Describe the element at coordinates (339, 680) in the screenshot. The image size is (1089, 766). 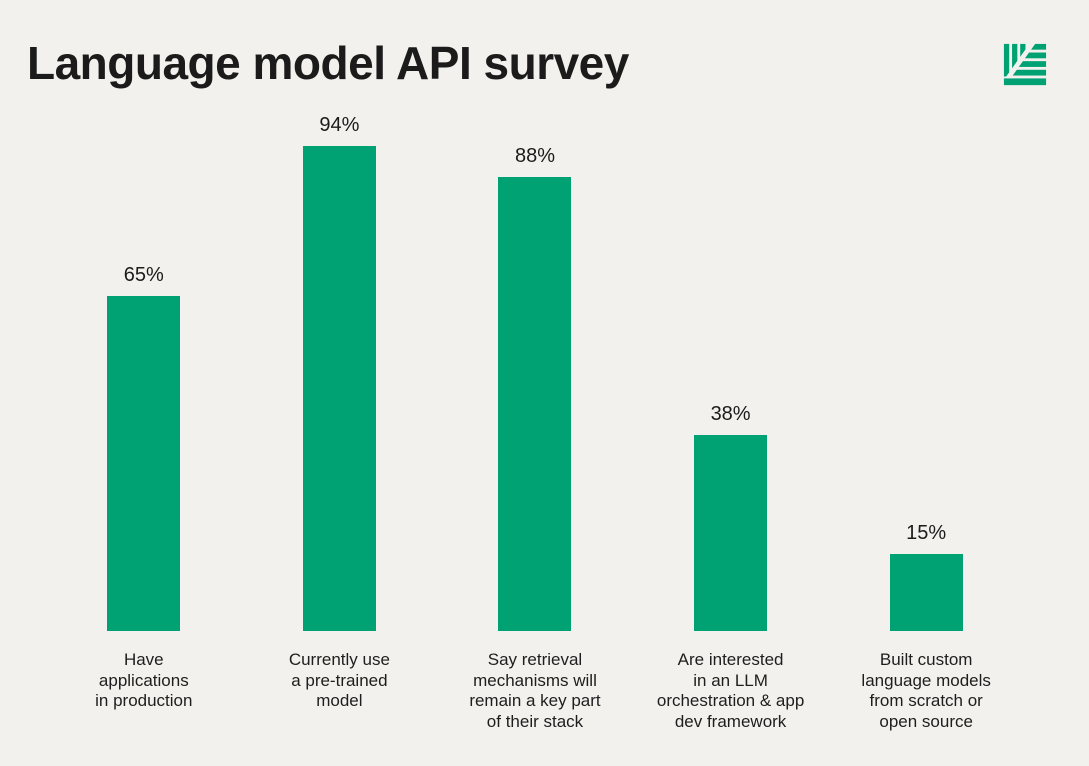
I see `category-label-pretrained: Currently use a pre-trained model` at that location.